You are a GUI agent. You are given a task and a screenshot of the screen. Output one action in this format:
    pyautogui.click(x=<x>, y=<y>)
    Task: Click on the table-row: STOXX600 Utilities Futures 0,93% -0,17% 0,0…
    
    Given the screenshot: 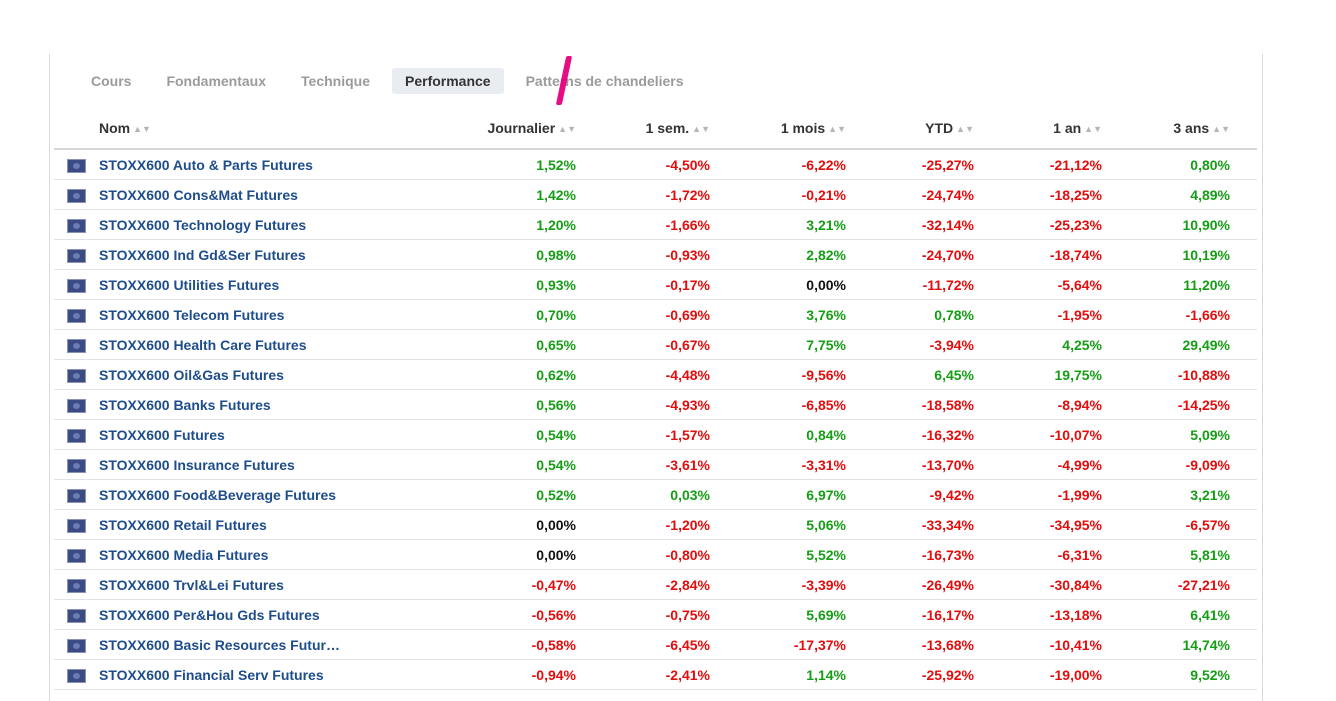 What is the action you would take?
    pyautogui.click(x=655, y=284)
    